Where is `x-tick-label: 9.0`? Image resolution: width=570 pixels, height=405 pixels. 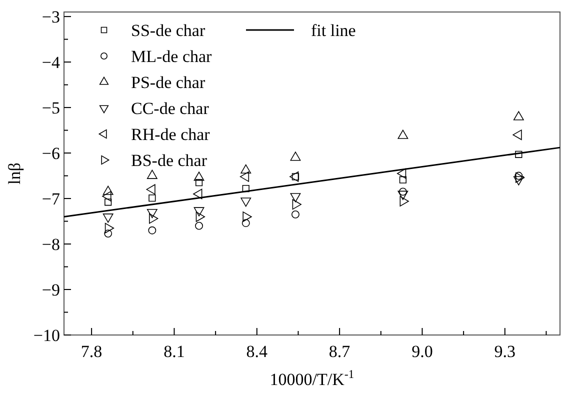
x-tick-label: 9.0 is located at coordinates (422, 351).